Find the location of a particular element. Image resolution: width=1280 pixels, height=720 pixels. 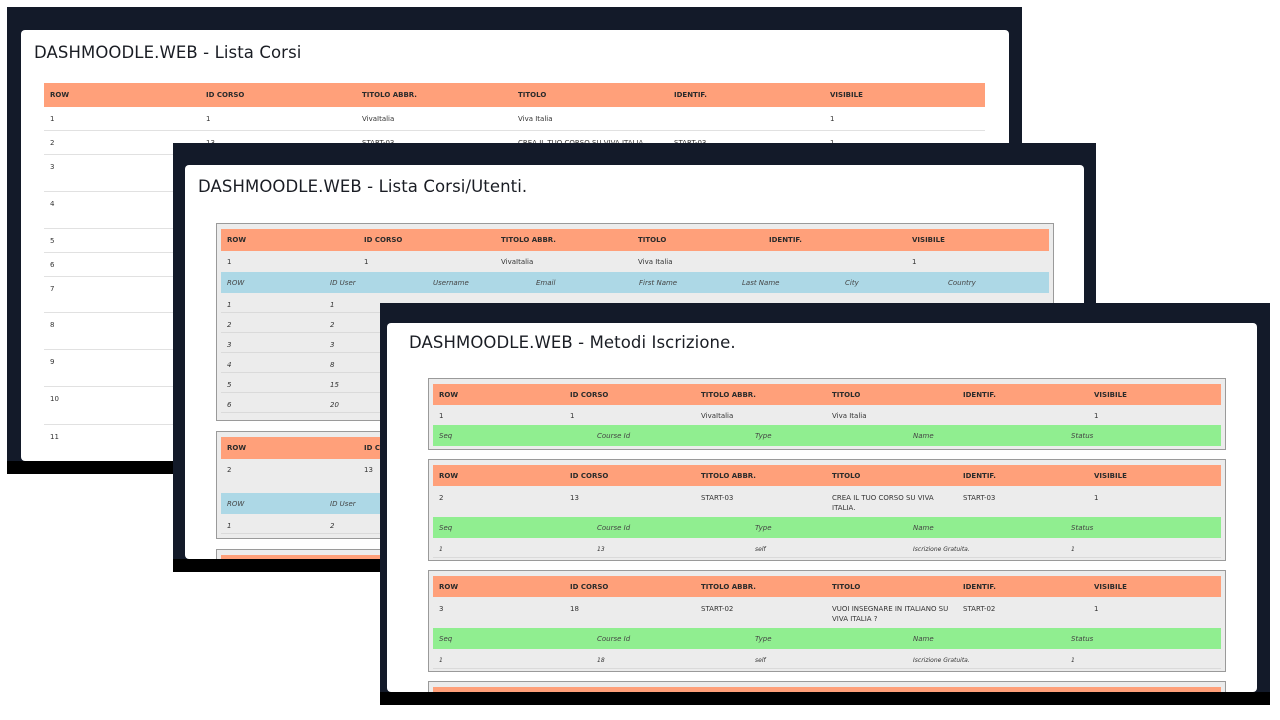

method-row: 1 18 self Iscrizione Gratuita. 1 is located at coordinates (827, 659).